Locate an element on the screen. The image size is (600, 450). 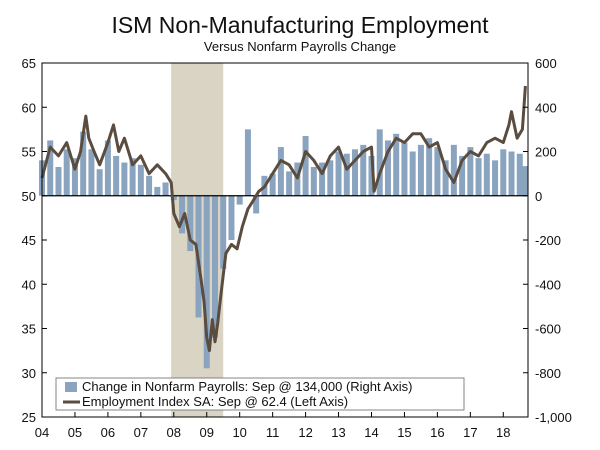
x-tick-label-9: 13 is located at coordinates (338, 432).